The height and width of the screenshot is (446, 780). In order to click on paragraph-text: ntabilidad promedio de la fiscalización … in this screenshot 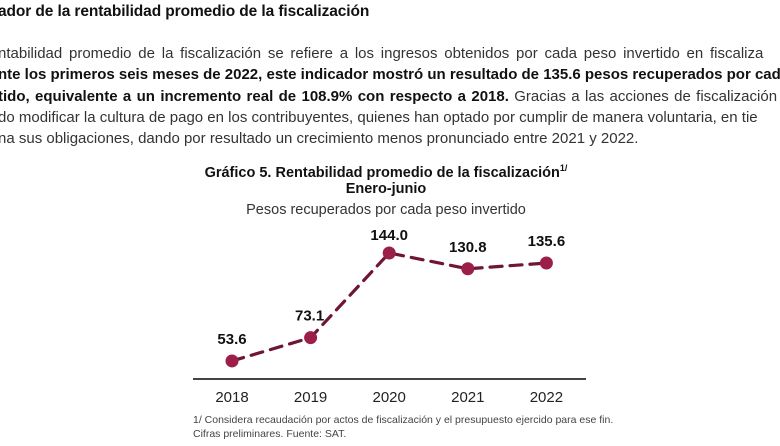, I will do `click(382, 53)`.